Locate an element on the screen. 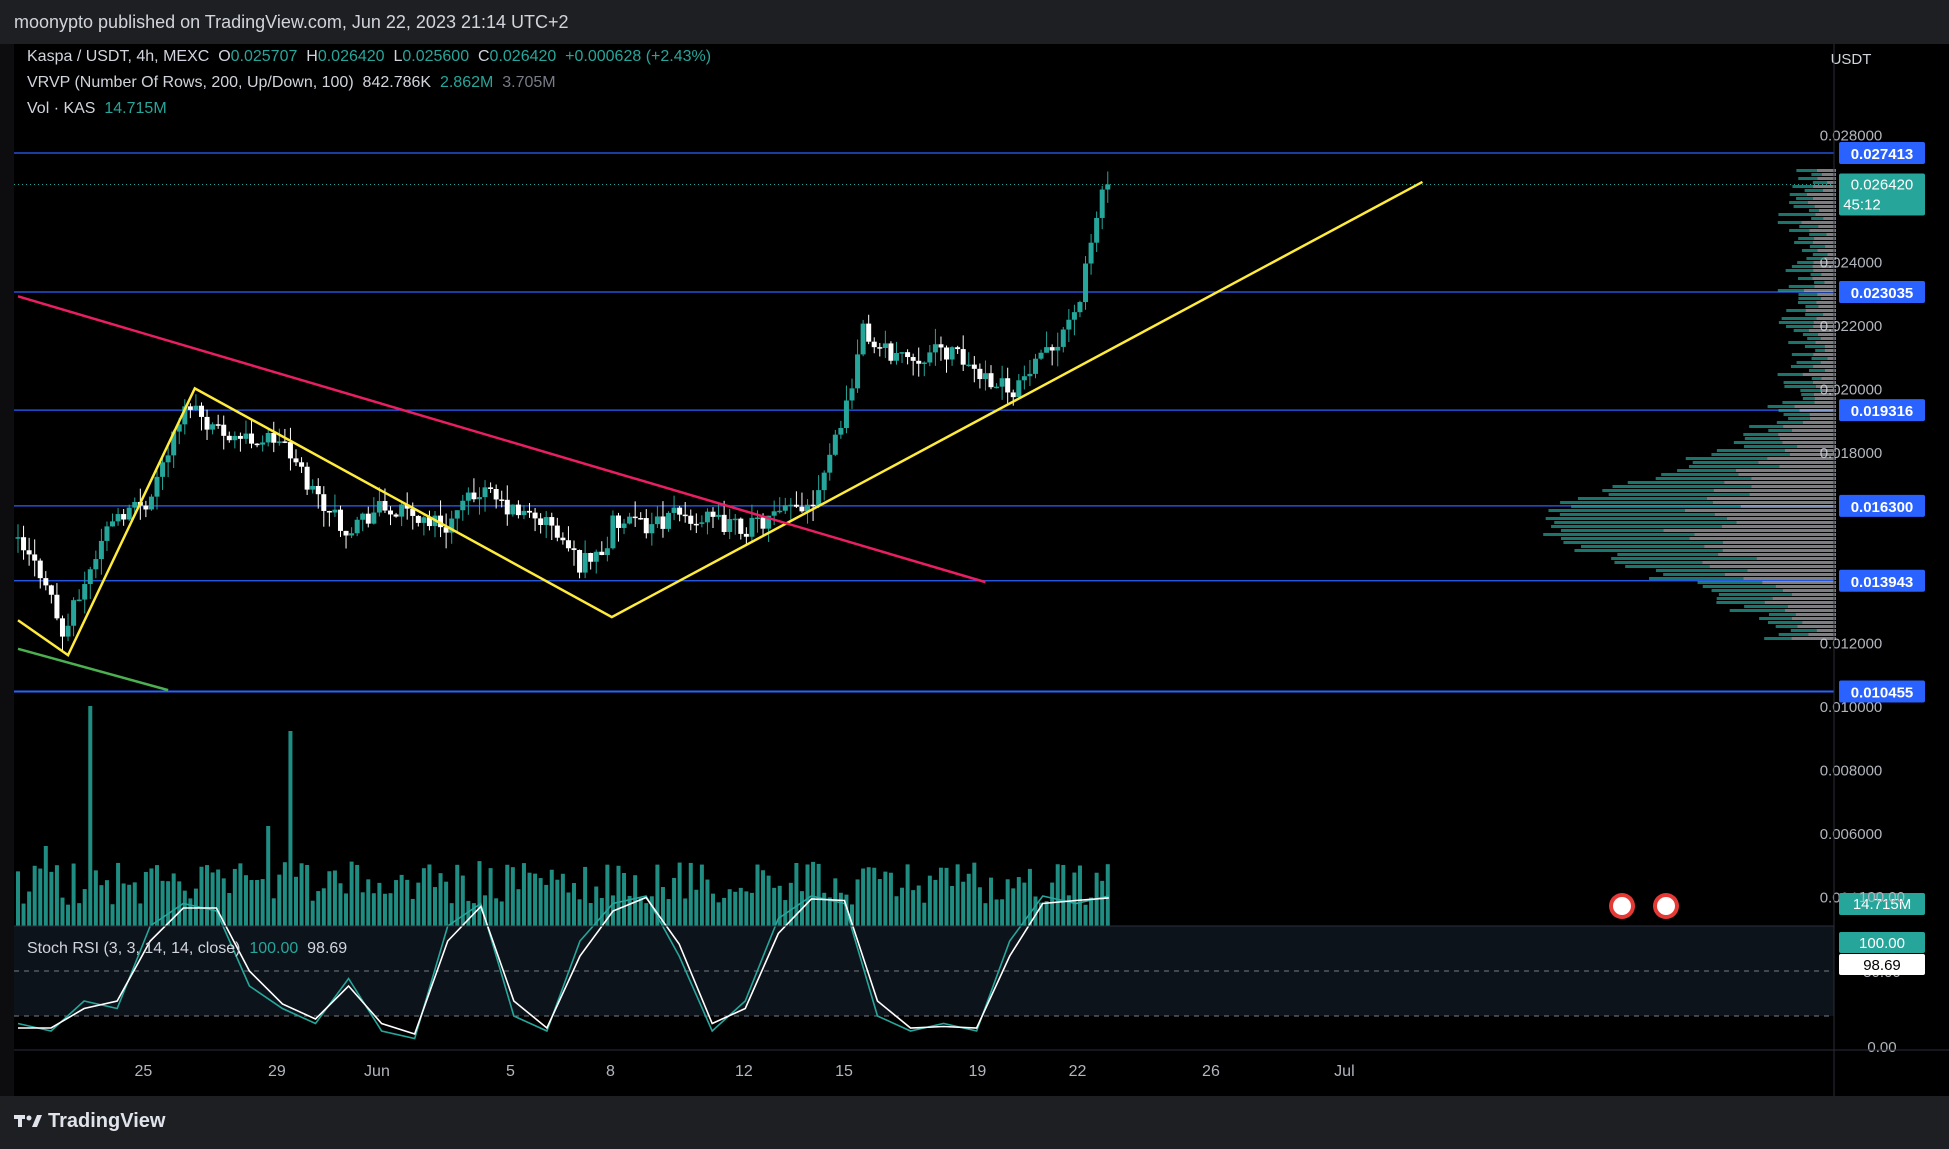 The image size is (1949, 1149). stoch-d-value: 98.69 is located at coordinates (327, 948).